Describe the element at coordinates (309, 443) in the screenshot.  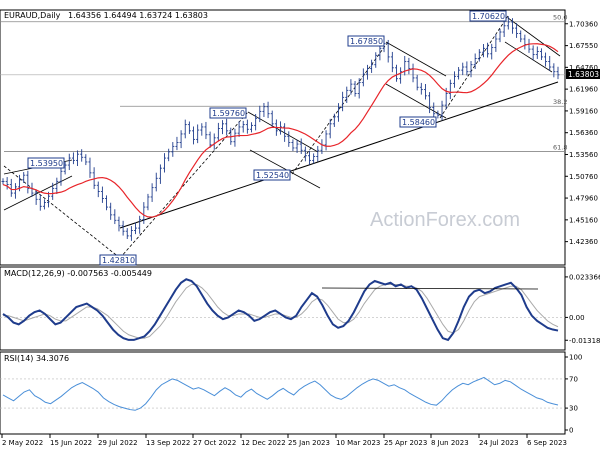
I see `date-tick-label: 25 Jan 2023` at that location.